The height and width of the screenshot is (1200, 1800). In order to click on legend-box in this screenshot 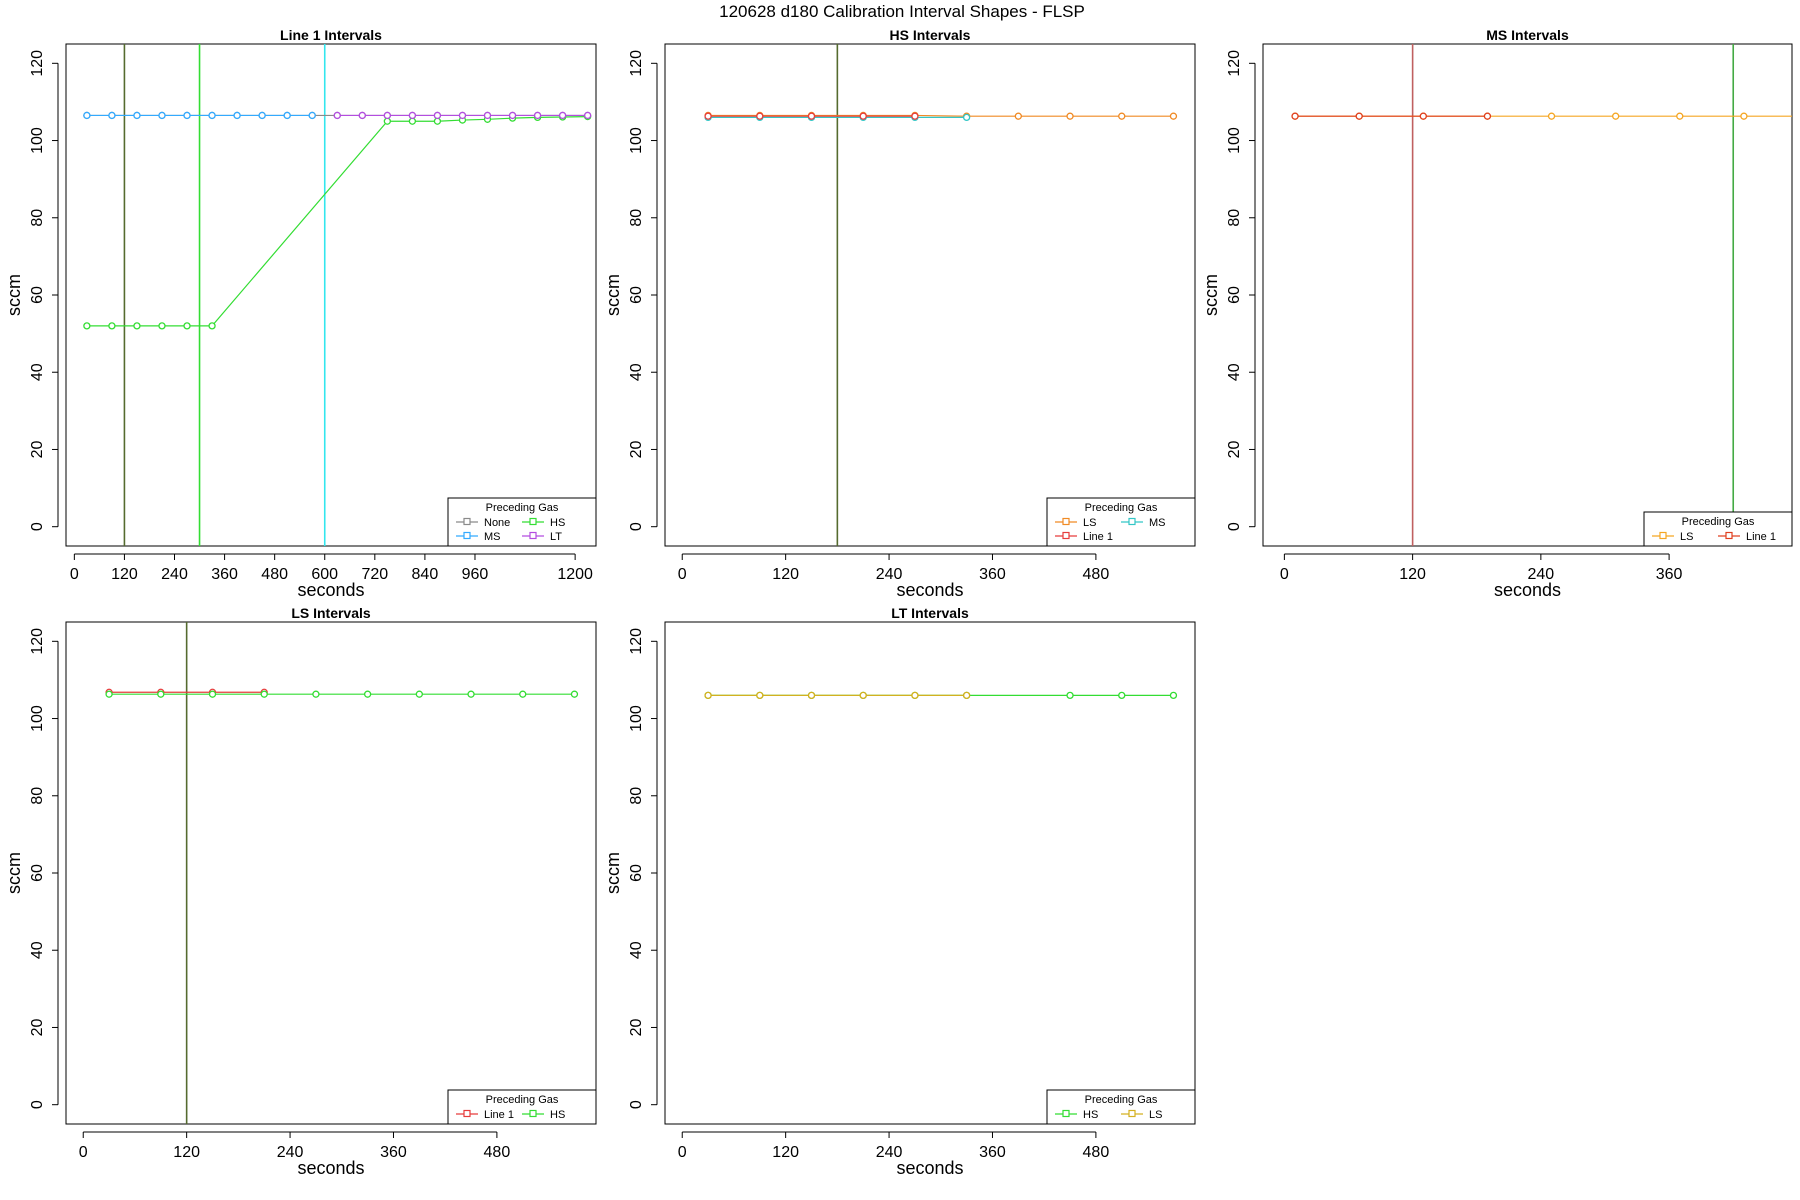, I will do `click(1718, 529)`.